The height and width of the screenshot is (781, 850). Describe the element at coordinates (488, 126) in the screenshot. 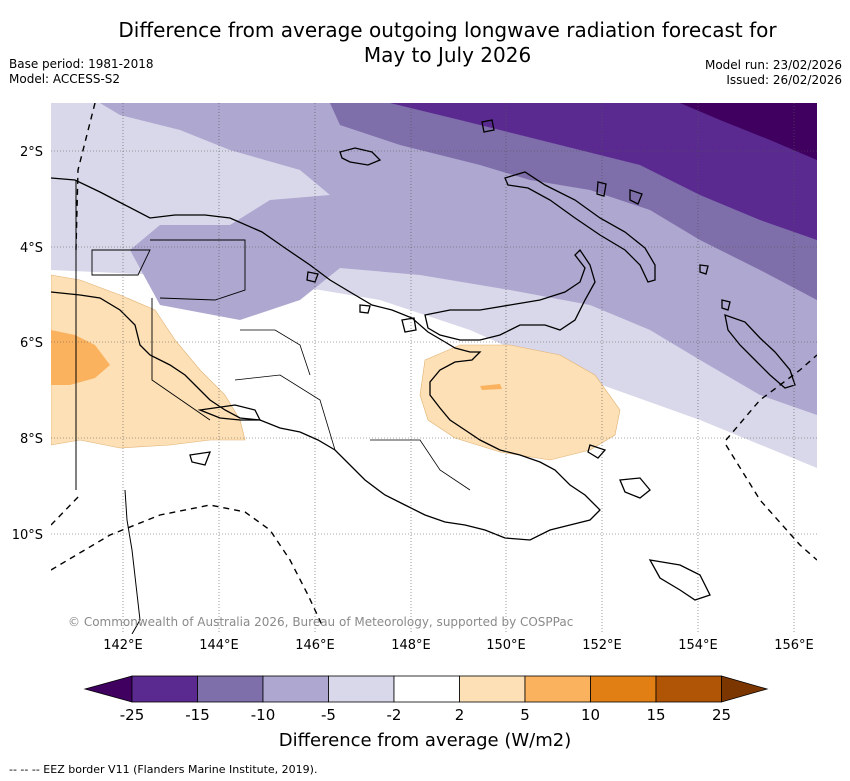

I see `coastline-island-mussau` at that location.